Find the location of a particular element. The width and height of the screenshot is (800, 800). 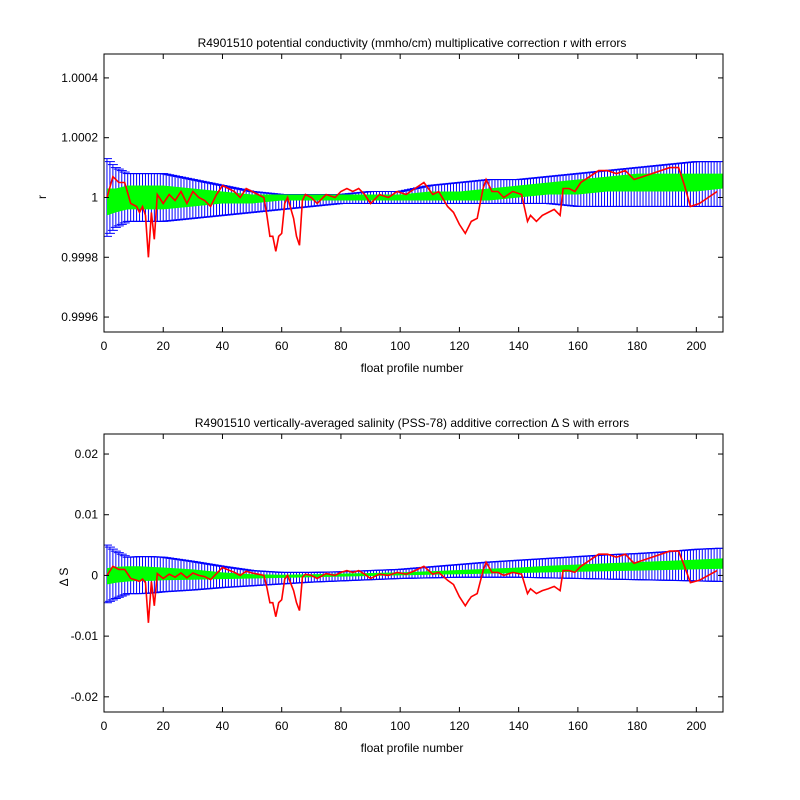

y-tick-label: 1.0004 is located at coordinates (79, 78).